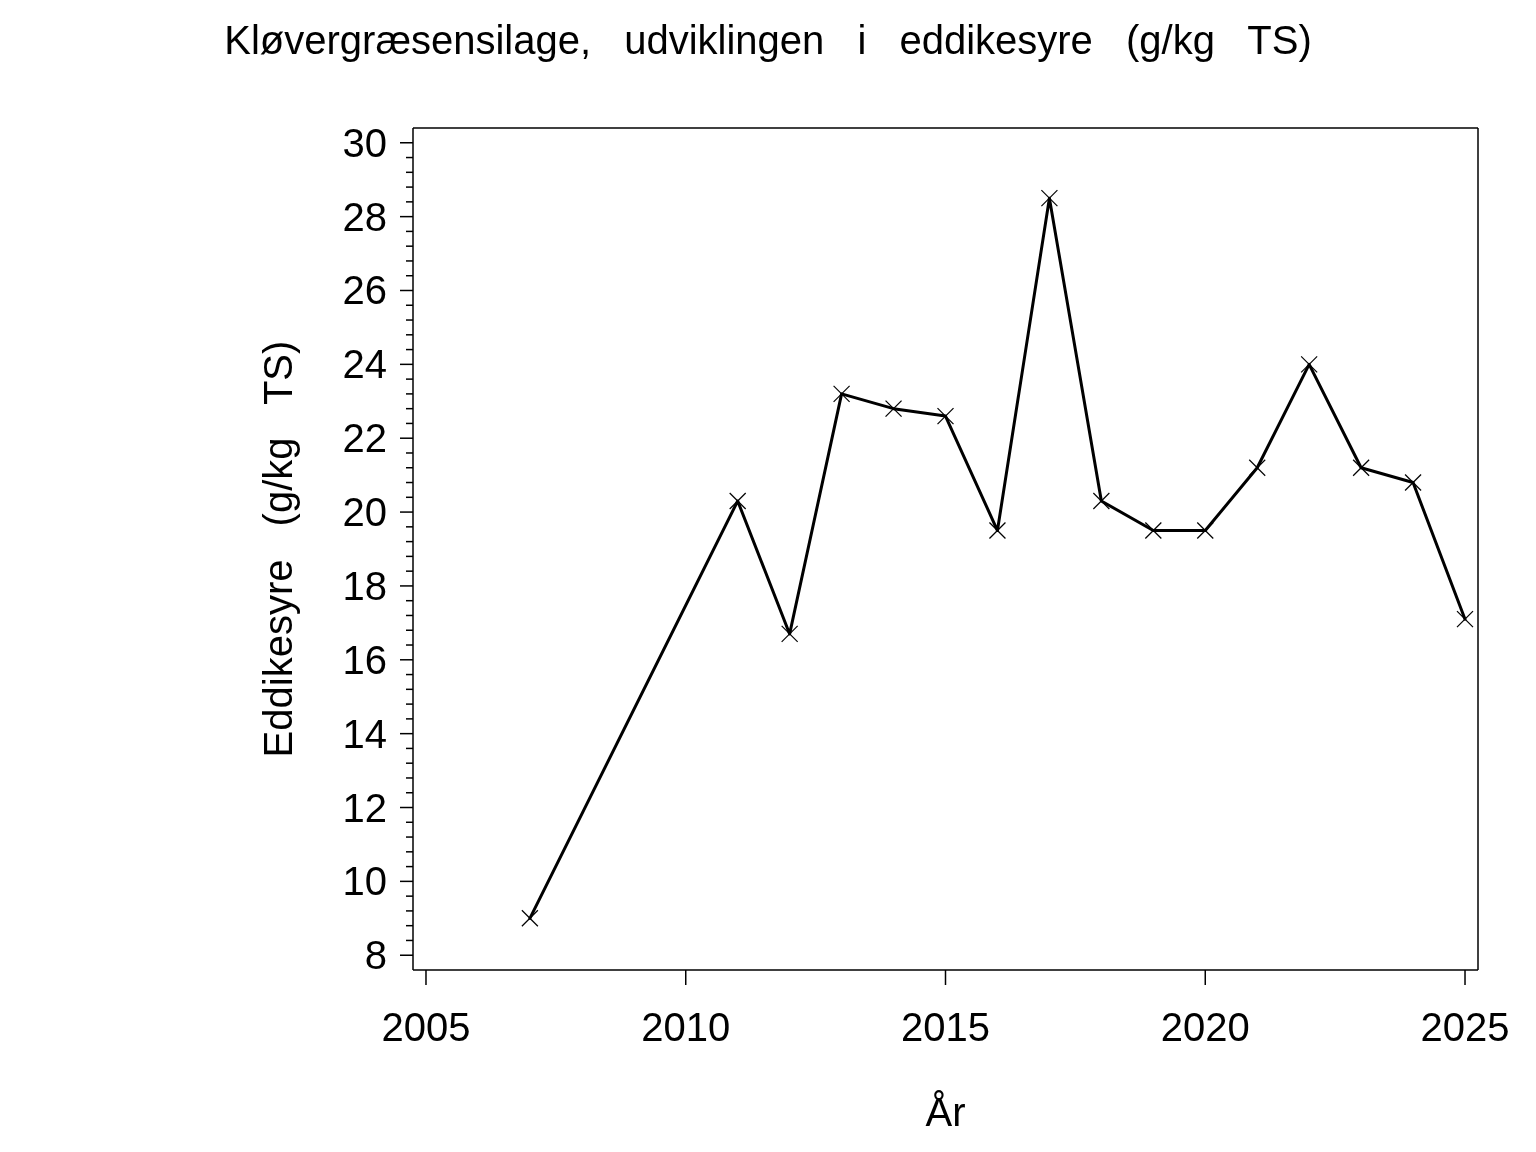 Image resolution: width=1536 pixels, height=1152 pixels. What do you see at coordinates (768, 40) in the screenshot?
I see `chart-title: Kløvergræsensilage, udviklingen i eddikesyre (g/kg TS)` at bounding box center [768, 40].